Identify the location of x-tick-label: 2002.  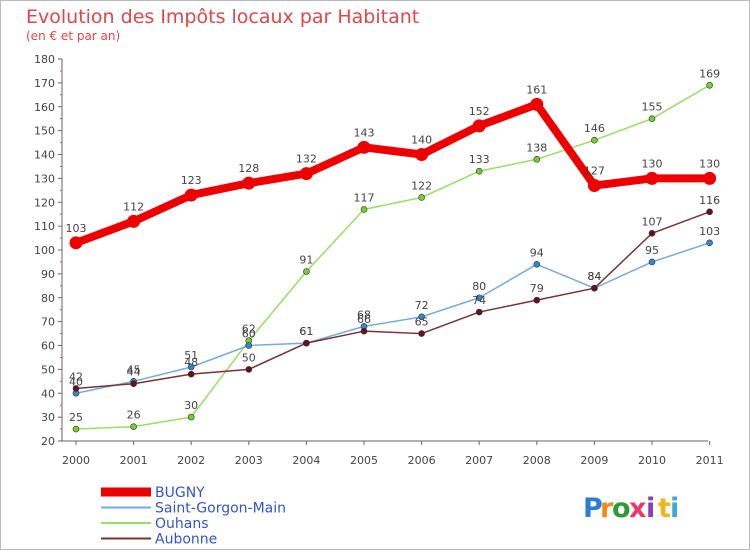
(191, 460).